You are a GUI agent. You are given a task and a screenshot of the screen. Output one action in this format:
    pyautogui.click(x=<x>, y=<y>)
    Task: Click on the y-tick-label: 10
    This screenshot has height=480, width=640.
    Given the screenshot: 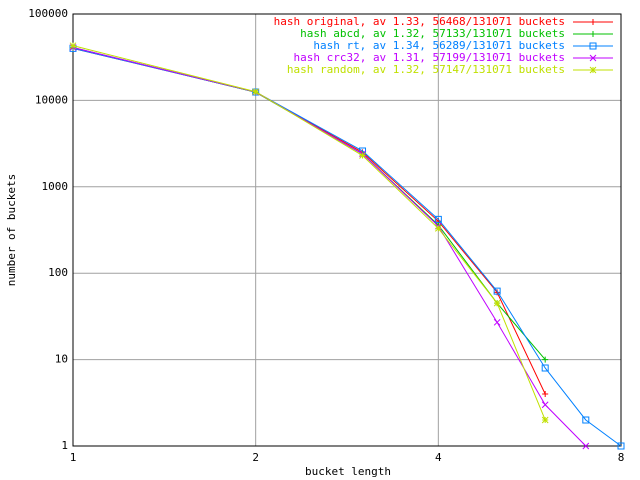 What is the action you would take?
    pyautogui.click(x=61, y=359)
    